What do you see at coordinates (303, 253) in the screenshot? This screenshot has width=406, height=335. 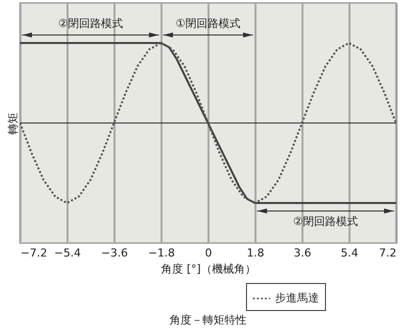 I see `x-tick-label: 3.6` at bounding box center [303, 253].